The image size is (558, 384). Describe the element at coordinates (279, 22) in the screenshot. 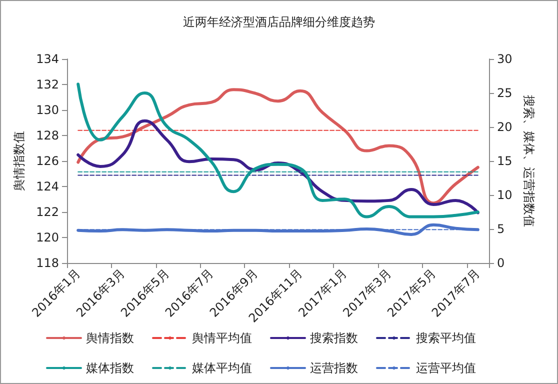

I see `chart-title: 近两年经济型酒店品牌细分维度趋势` at that location.